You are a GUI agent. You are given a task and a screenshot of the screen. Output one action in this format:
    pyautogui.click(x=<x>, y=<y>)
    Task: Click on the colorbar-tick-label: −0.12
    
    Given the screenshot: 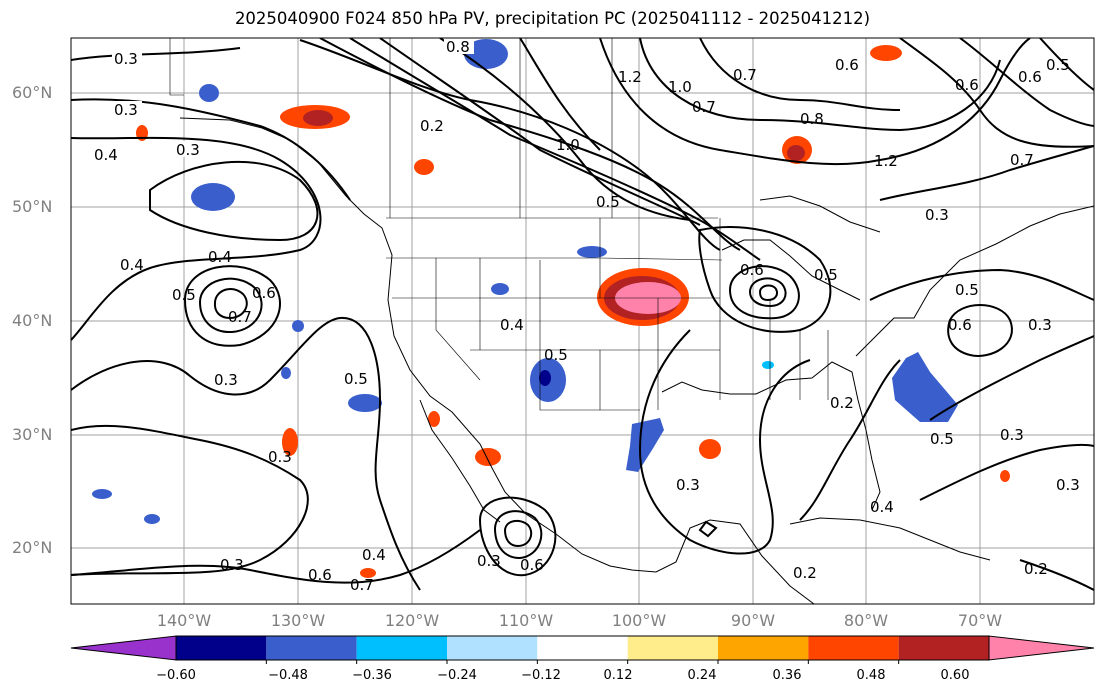 What is the action you would take?
    pyautogui.click(x=541, y=675)
    